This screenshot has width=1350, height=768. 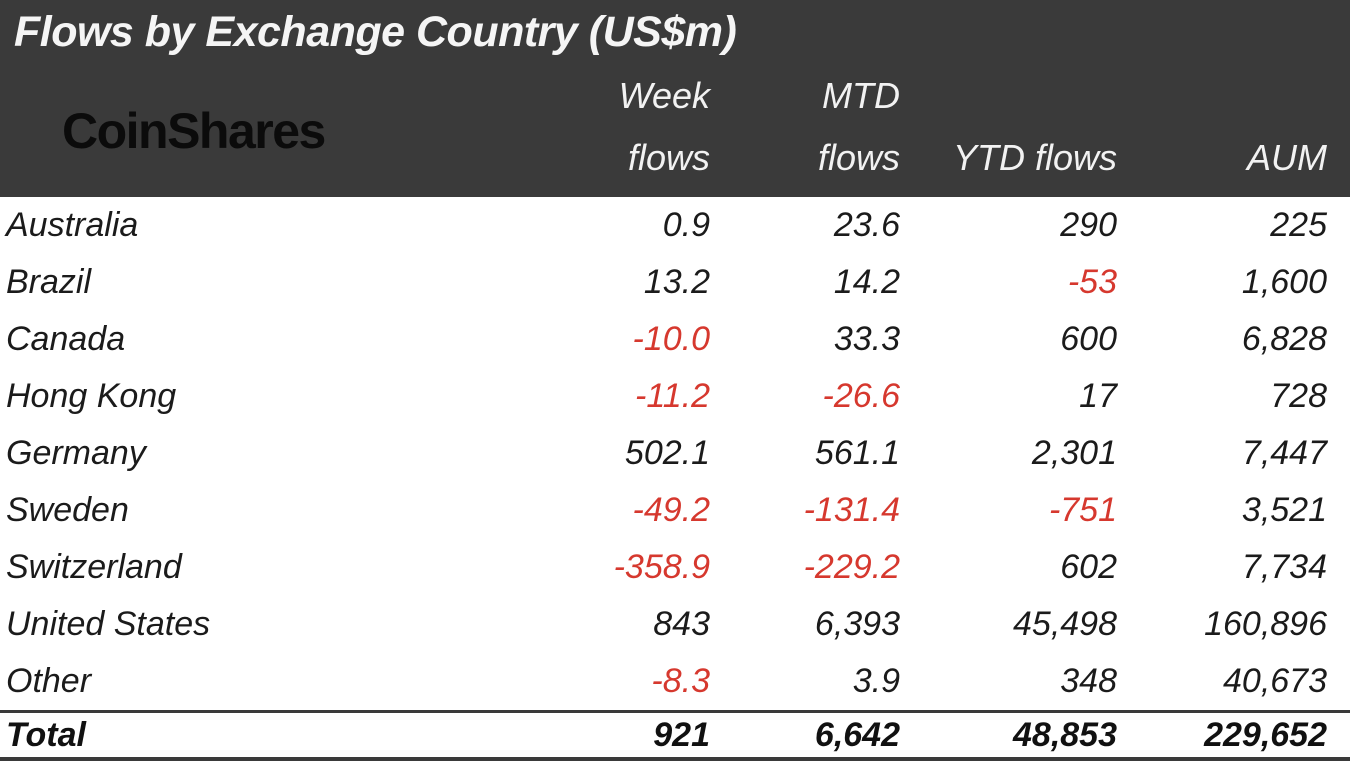 I want to click on mtd-flows-cell: 33.3, so click(x=866, y=339).